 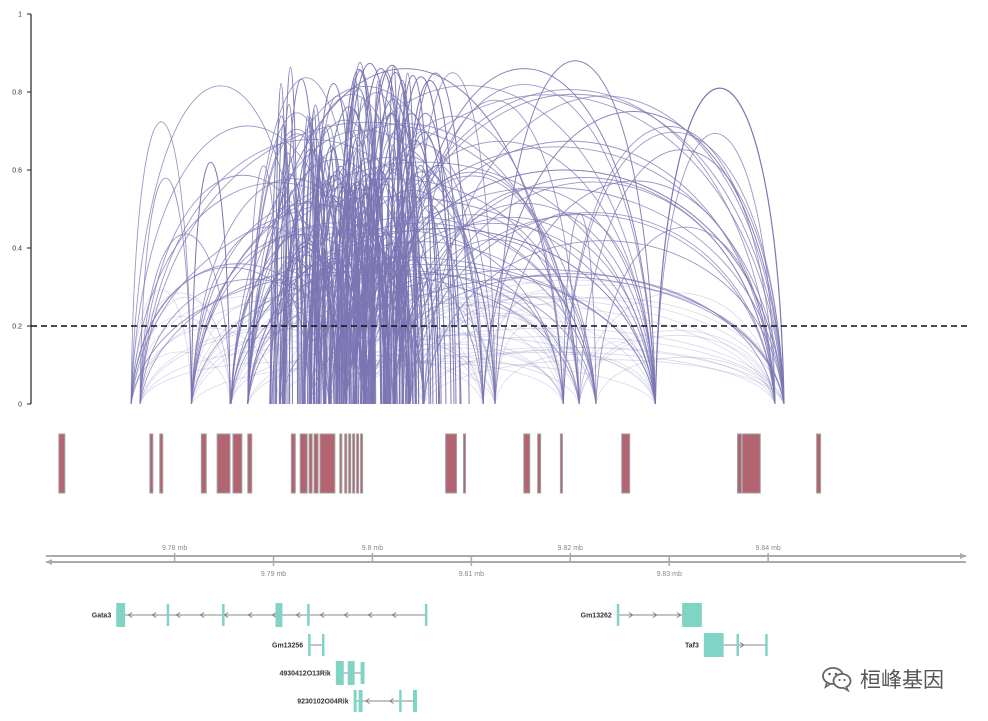 I want to click on scale-label-upper-0: 9.78 mb, so click(x=174, y=548).